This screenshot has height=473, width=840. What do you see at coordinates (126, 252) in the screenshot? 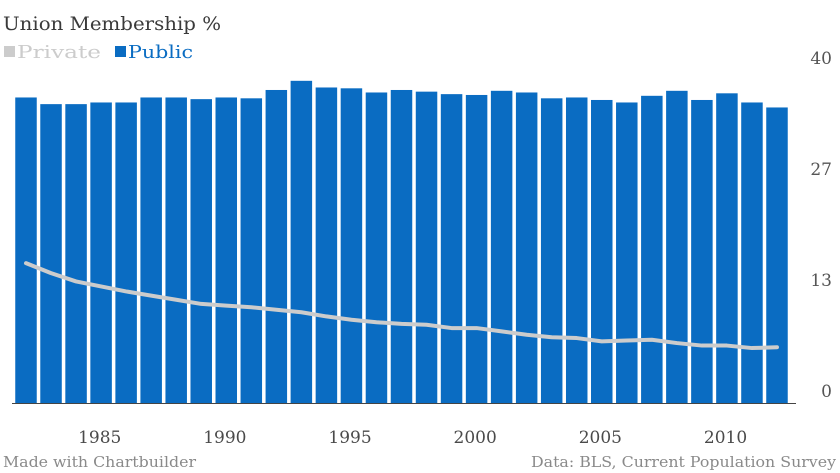
I see `public-bar-1987` at bounding box center [126, 252].